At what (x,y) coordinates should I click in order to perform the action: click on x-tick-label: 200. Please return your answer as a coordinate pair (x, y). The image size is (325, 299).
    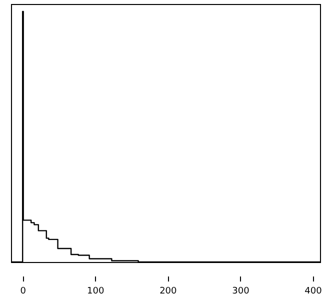
    Looking at the image, I should click on (169, 291).